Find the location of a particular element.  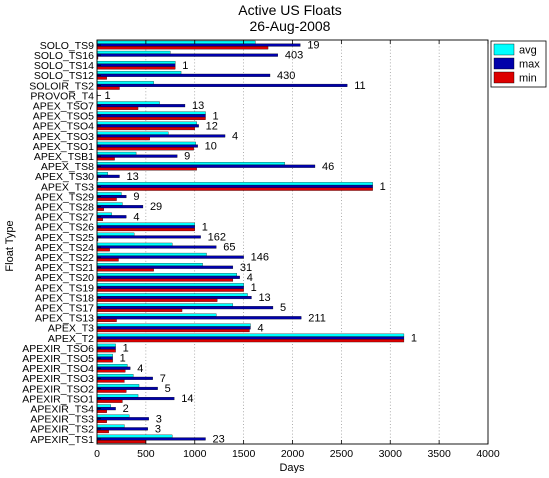

count-label: 12 is located at coordinates (212, 126).